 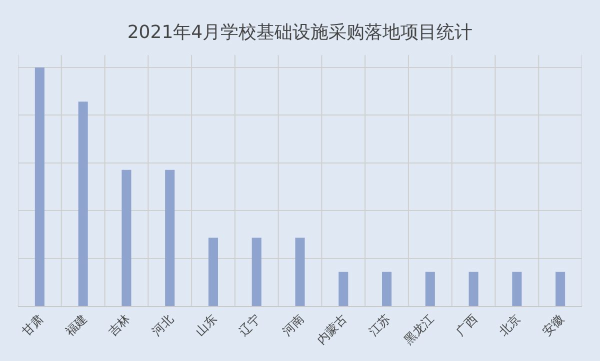 What do you see at coordinates (292, 325) in the screenshot?
I see `x-tick-label: 河南` at bounding box center [292, 325].